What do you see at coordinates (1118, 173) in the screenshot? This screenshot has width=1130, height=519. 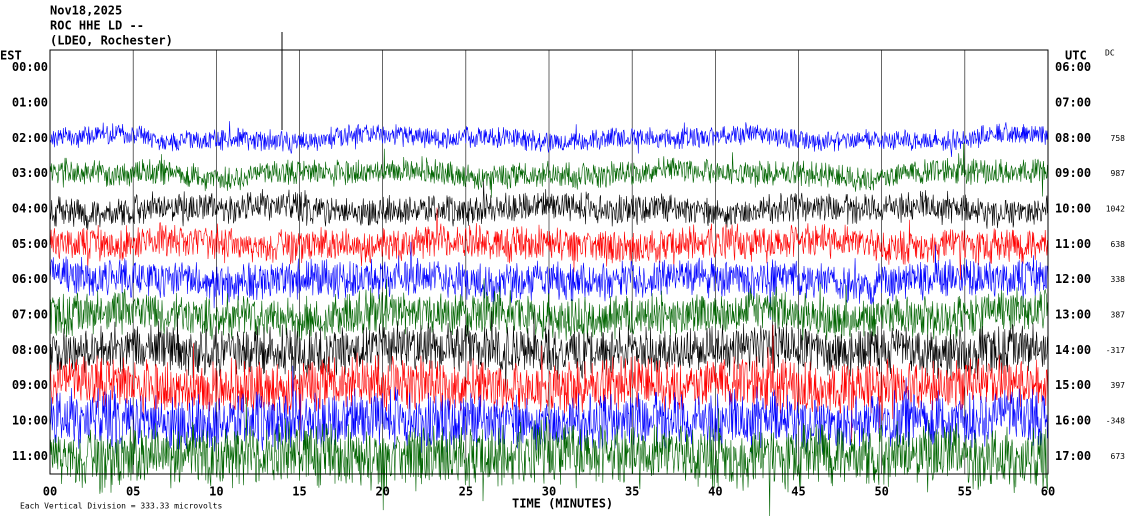 I see `dc-value: 987` at bounding box center [1118, 173].